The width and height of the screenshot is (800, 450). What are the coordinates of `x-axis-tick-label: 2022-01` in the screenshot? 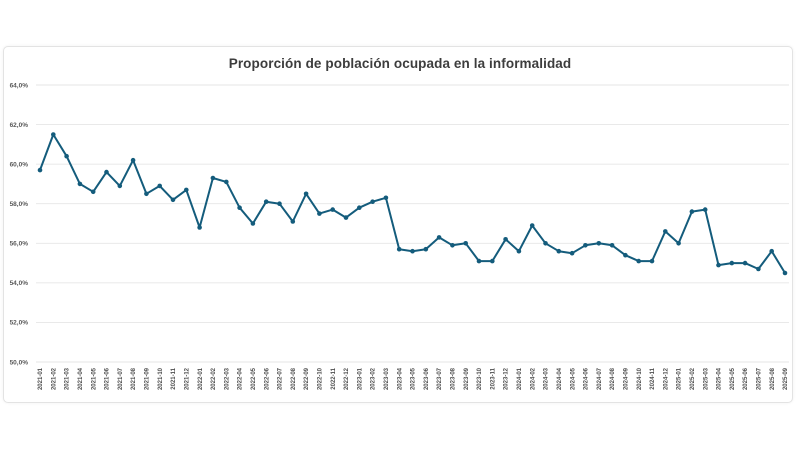 It's located at (201, 378).